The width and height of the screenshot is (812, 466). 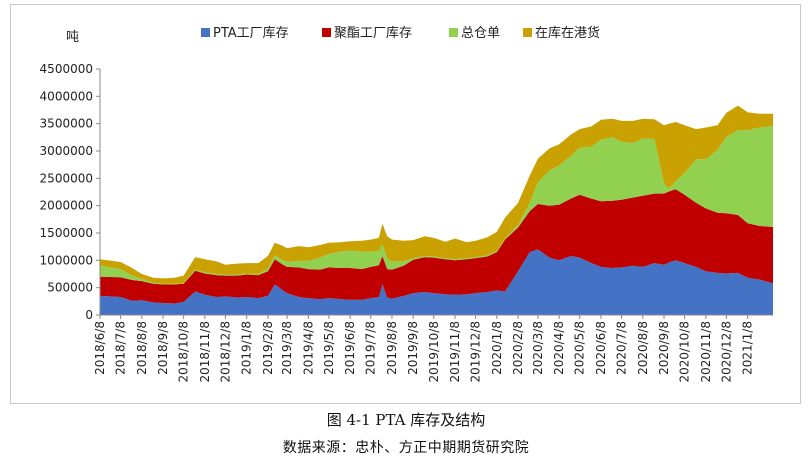 I want to click on x-tick-label: 2020/9/8, so click(x=664, y=348).